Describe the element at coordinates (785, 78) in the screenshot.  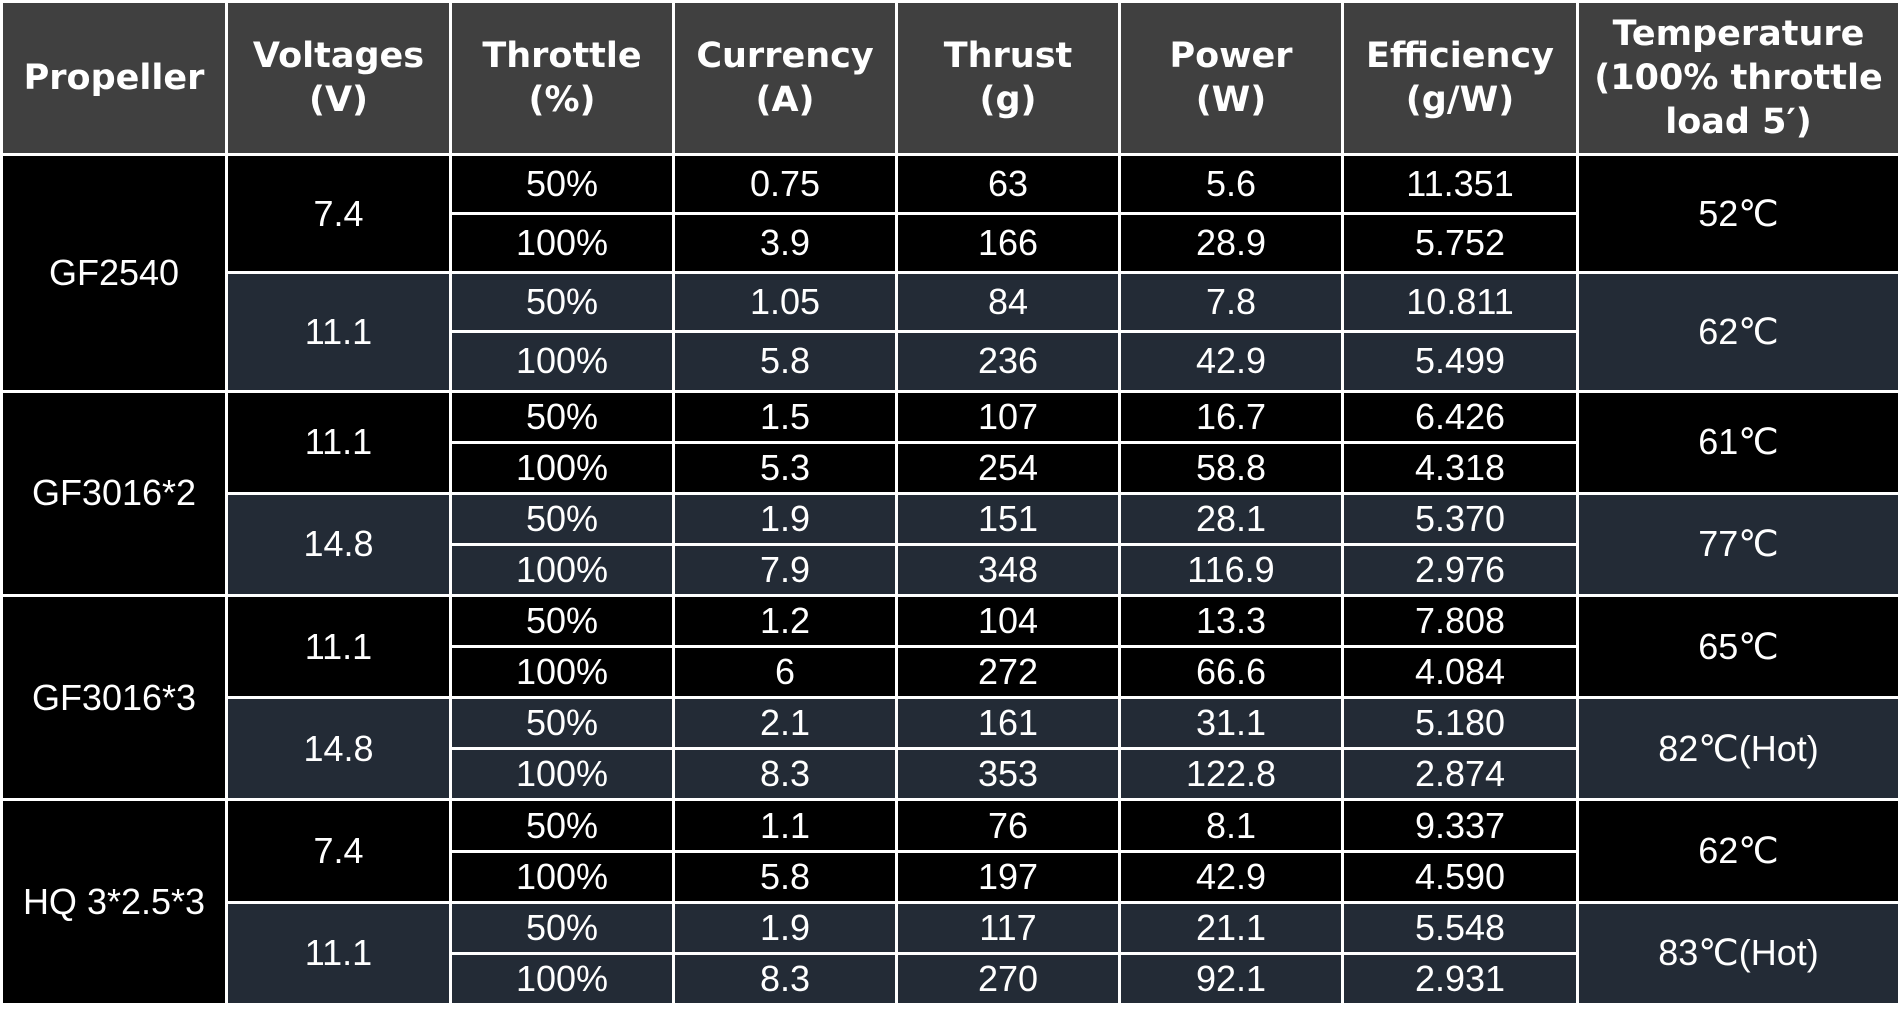
I see `header-current: Currency (A)` at that location.